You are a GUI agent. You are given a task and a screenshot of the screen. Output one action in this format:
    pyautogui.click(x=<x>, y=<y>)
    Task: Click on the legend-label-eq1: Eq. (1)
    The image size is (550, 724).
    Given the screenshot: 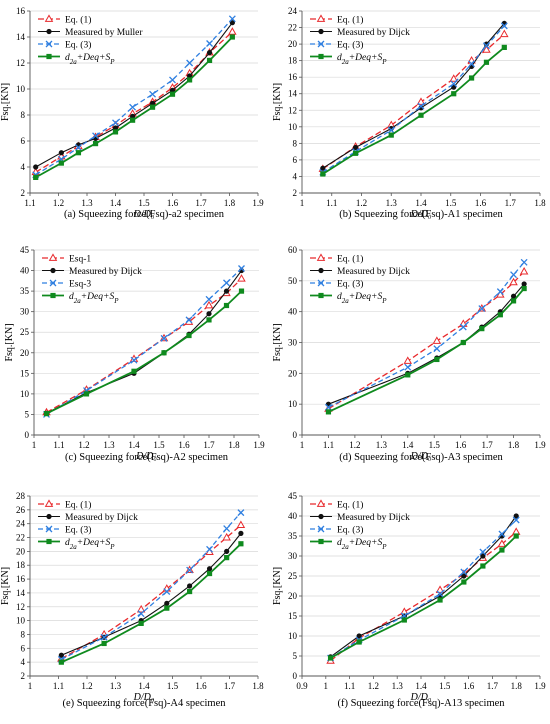 What is the action you would take?
    pyautogui.click(x=350, y=259)
    